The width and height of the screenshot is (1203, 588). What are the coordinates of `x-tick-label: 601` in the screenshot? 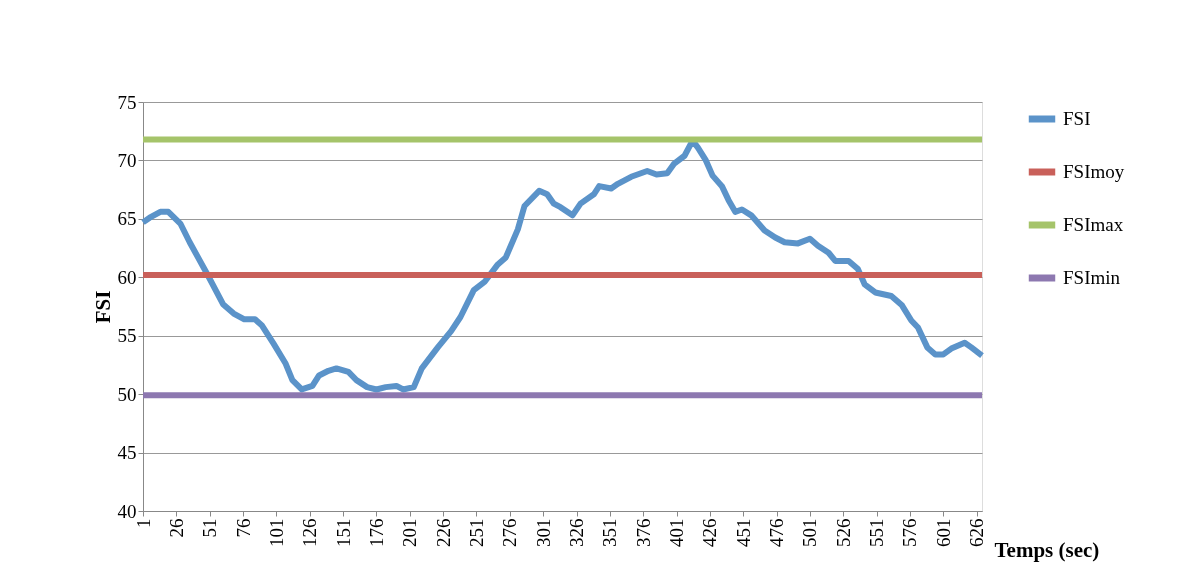 It's located at (943, 532).